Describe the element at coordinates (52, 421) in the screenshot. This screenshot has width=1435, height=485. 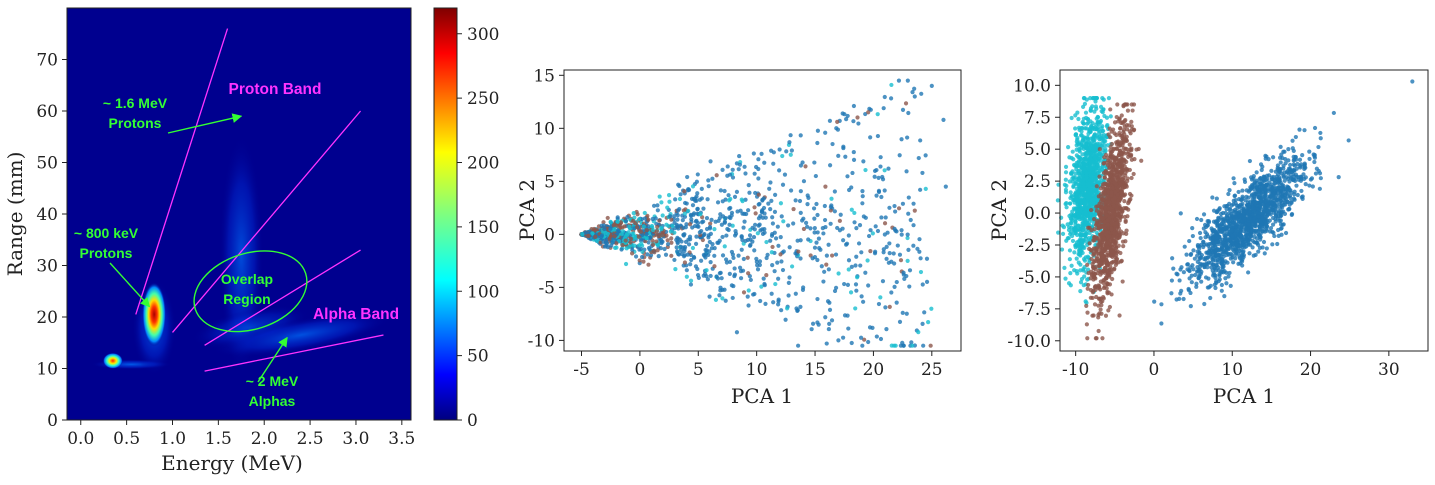
I see `heatmap-ytick-label: 0` at that location.